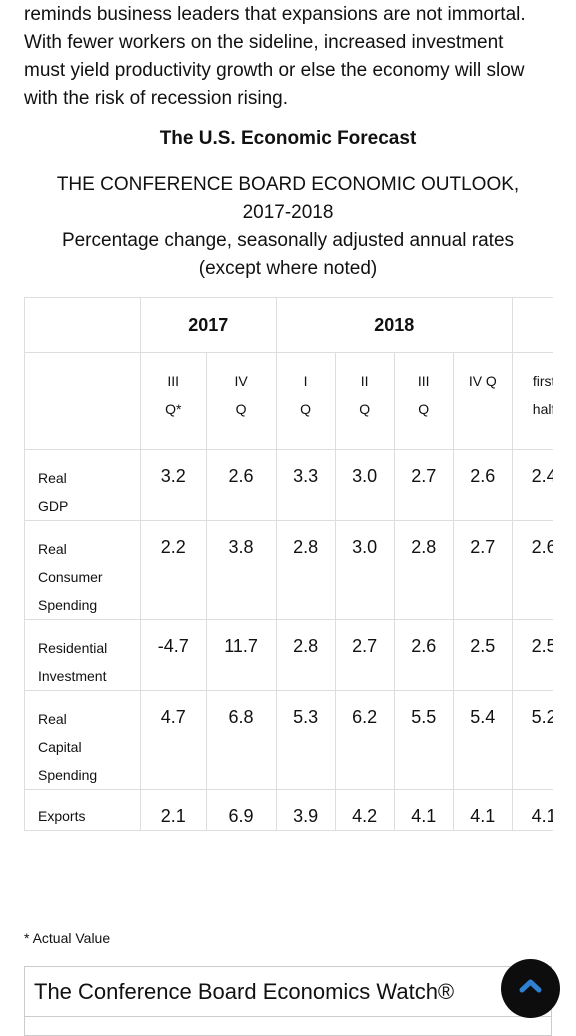  I want to click on year-cell: 2018, so click(394, 325).